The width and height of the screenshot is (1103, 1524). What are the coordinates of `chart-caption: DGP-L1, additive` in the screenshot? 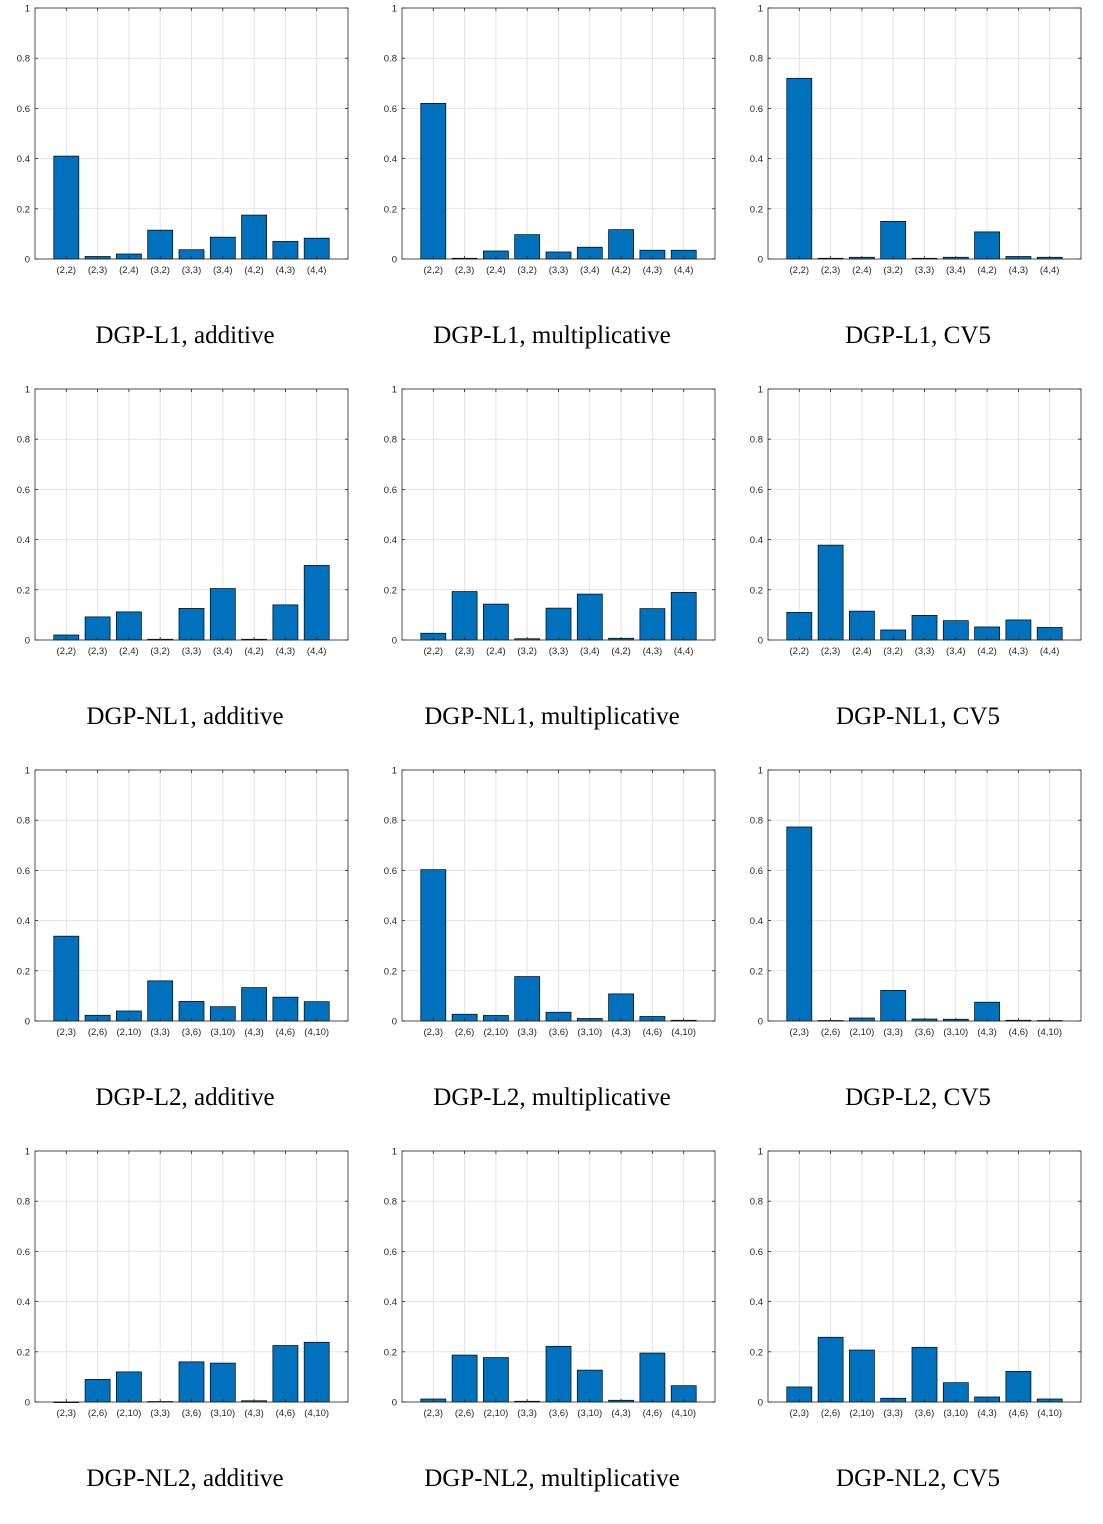 It's located at (185, 335).